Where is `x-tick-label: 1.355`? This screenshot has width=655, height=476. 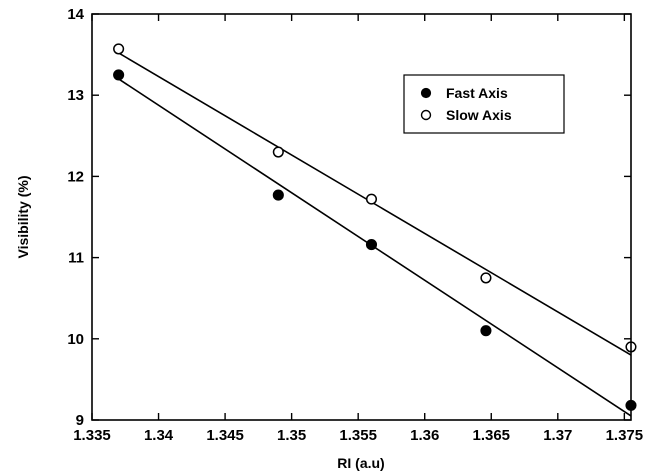
x-tick-label: 1.355 is located at coordinates (358, 435).